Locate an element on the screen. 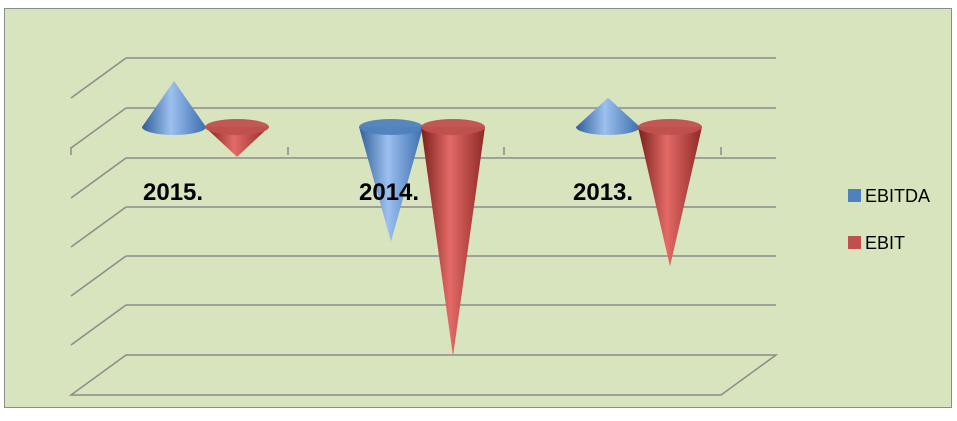 Image resolution: width=957 pixels, height=421 pixels. chart-floor is located at coordinates (423, 375).